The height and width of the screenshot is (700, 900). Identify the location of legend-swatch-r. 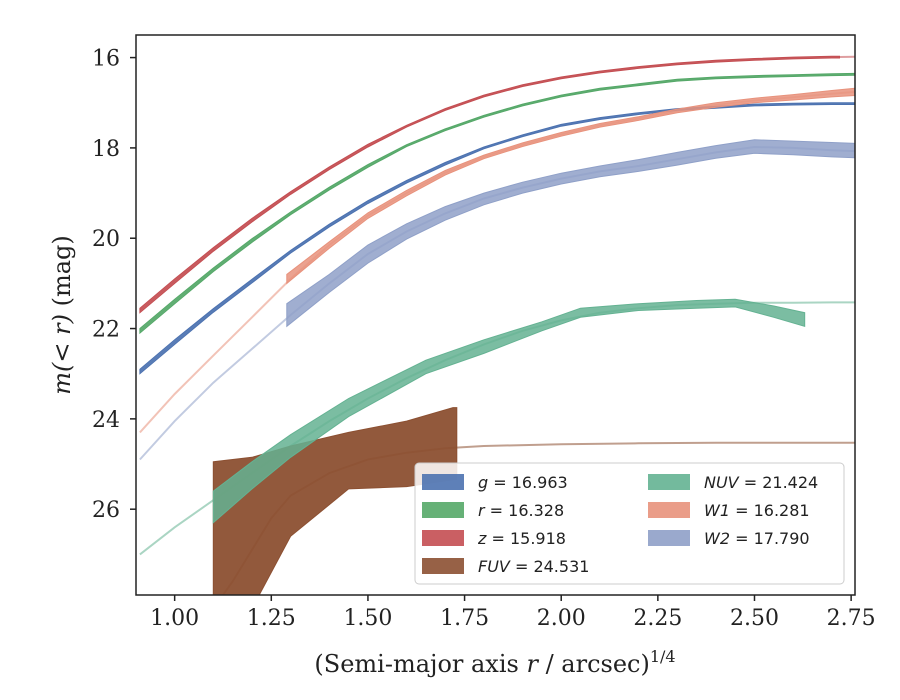
(443, 510).